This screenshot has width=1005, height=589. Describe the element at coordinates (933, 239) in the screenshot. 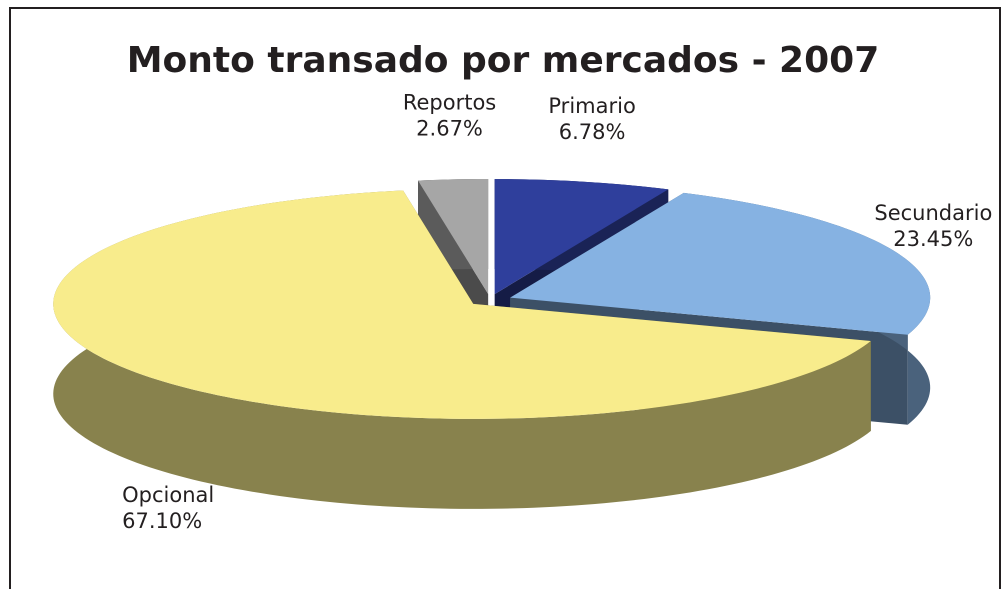

I see `slice-value-label: 23.45%` at that location.